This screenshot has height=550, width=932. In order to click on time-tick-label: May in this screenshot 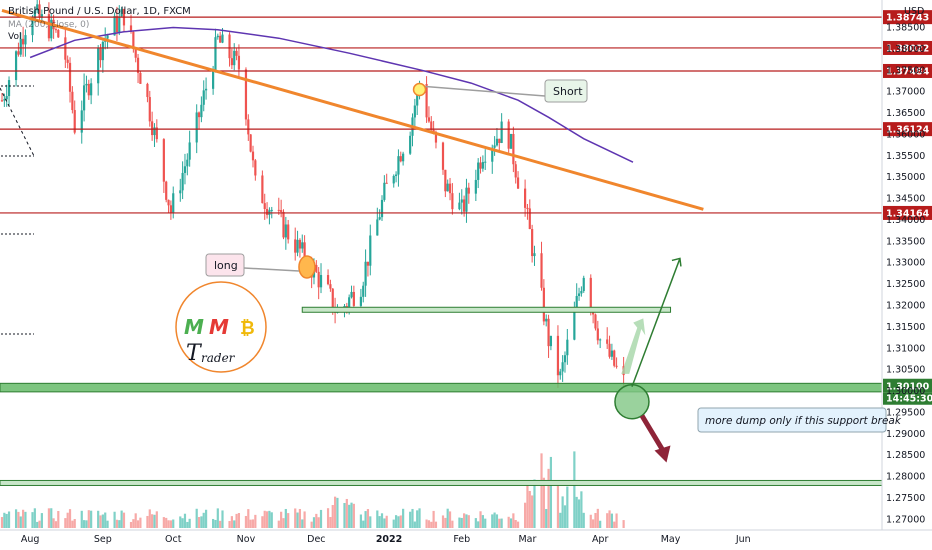, I will do `click(671, 539)`.